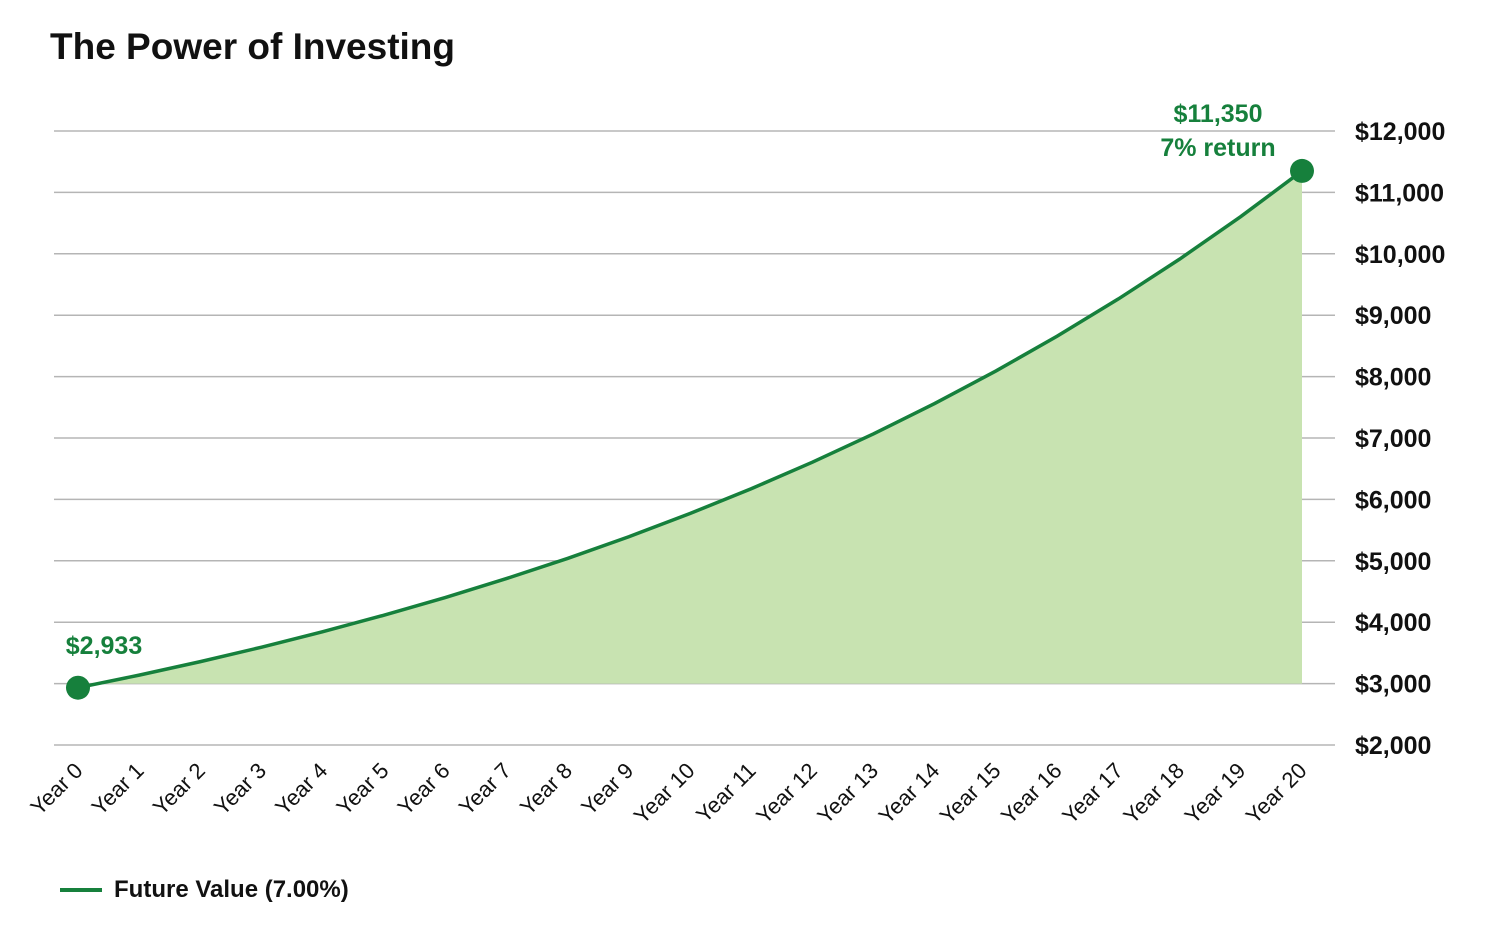 The width and height of the screenshot is (1500, 940). What do you see at coordinates (252, 46) in the screenshot?
I see `chart-title: The Power of Investing` at bounding box center [252, 46].